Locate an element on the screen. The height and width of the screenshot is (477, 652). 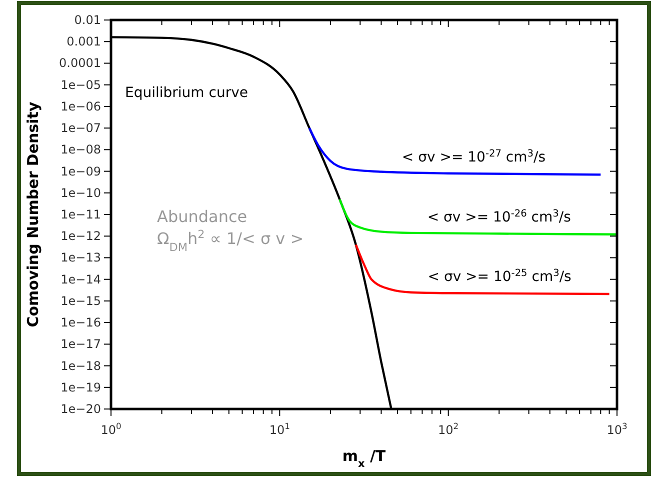
x-tick-label: 10$^{3}$ is located at coordinates (617, 429).